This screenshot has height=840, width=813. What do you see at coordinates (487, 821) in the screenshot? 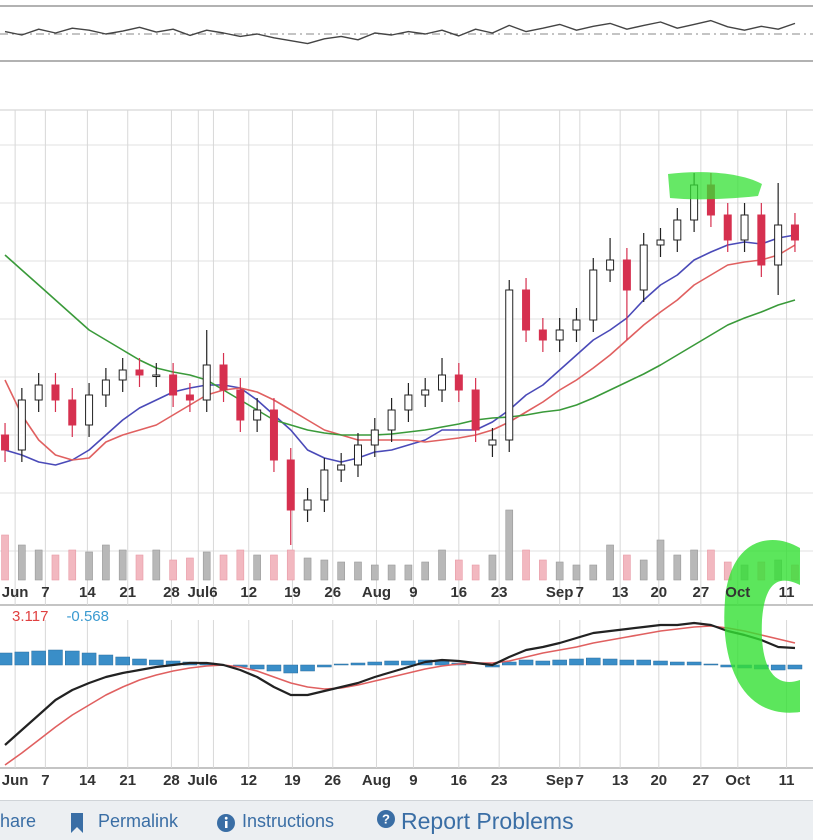
I see `report-problems-link: Report Problems` at bounding box center [487, 821].